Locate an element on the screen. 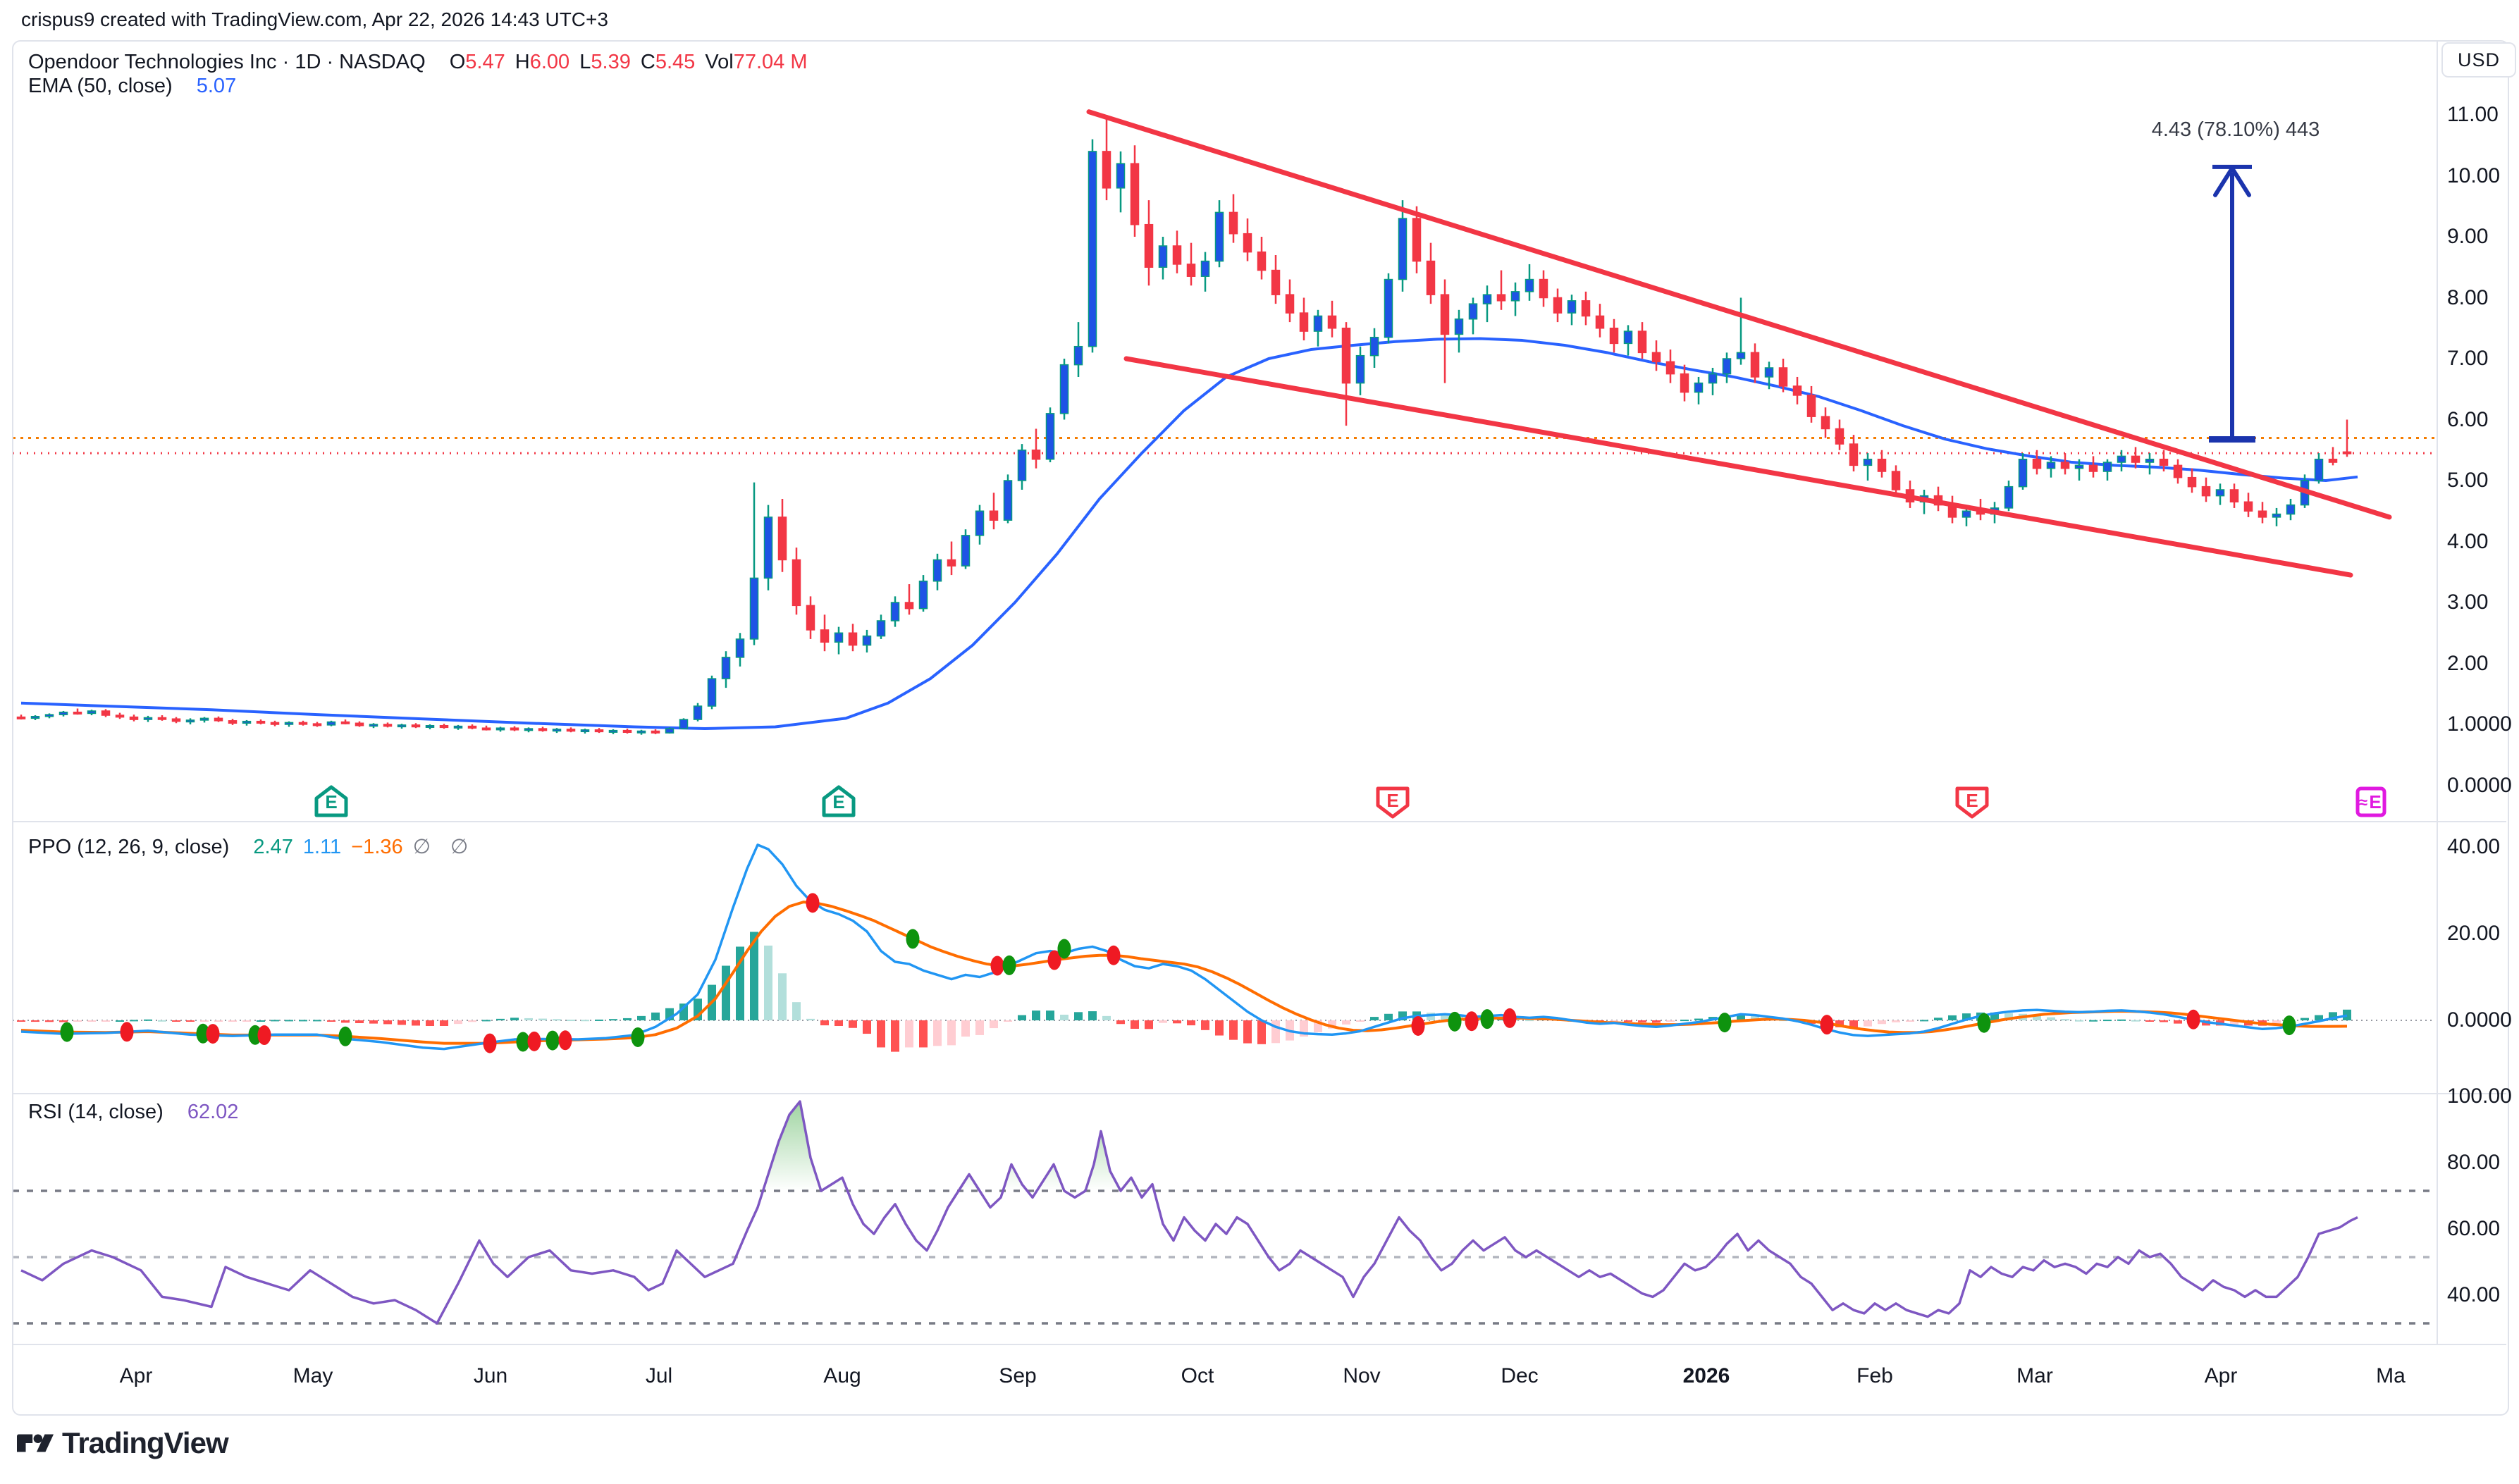  time-axis-label: Jul is located at coordinates (659, 1375).